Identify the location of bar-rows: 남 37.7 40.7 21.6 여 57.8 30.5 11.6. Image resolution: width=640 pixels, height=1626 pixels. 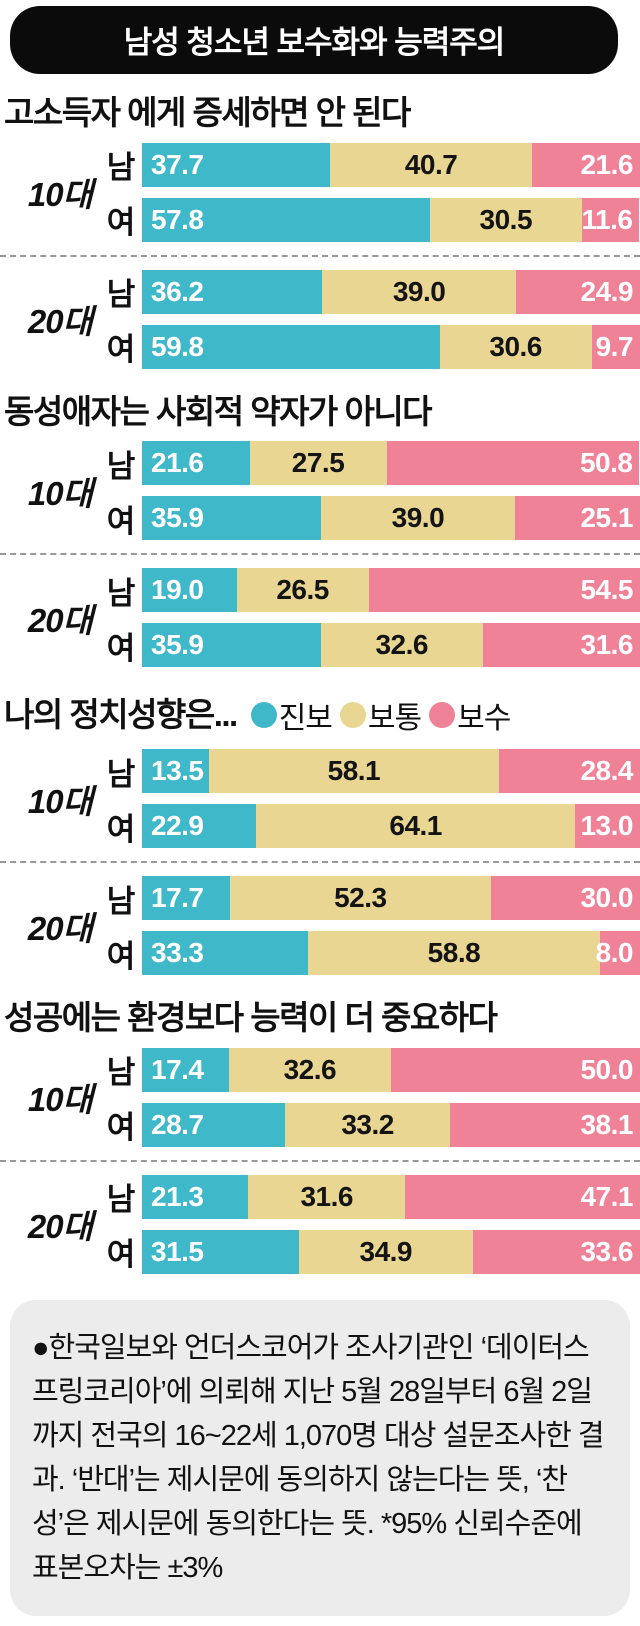
(370, 192).